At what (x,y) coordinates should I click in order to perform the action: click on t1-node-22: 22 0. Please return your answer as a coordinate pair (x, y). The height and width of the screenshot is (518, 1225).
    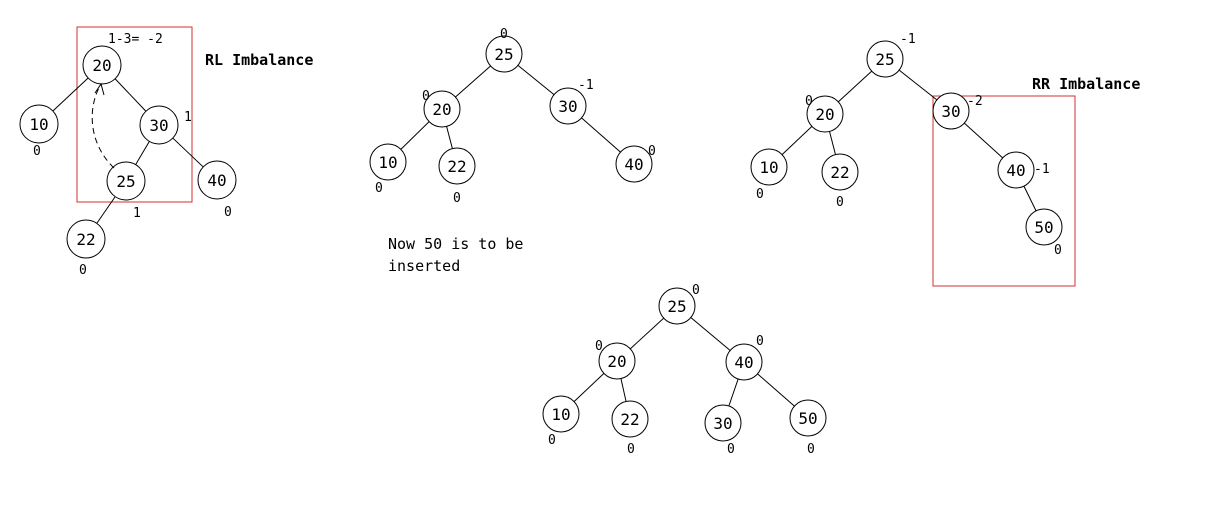
    Looking at the image, I should click on (86, 248).